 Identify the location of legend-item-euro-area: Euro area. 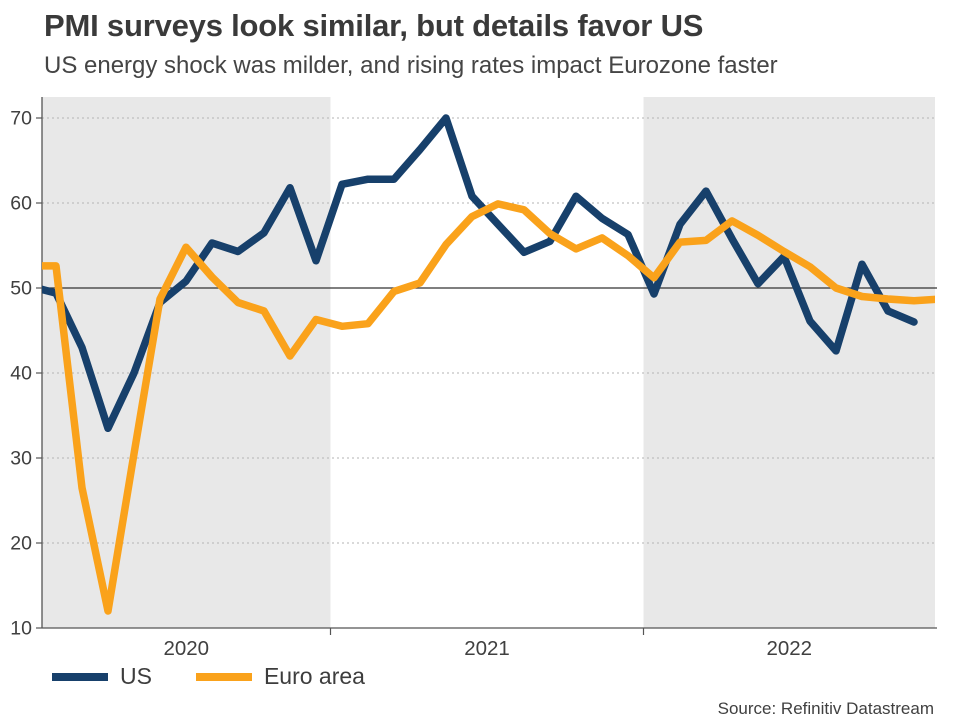
(280, 676).